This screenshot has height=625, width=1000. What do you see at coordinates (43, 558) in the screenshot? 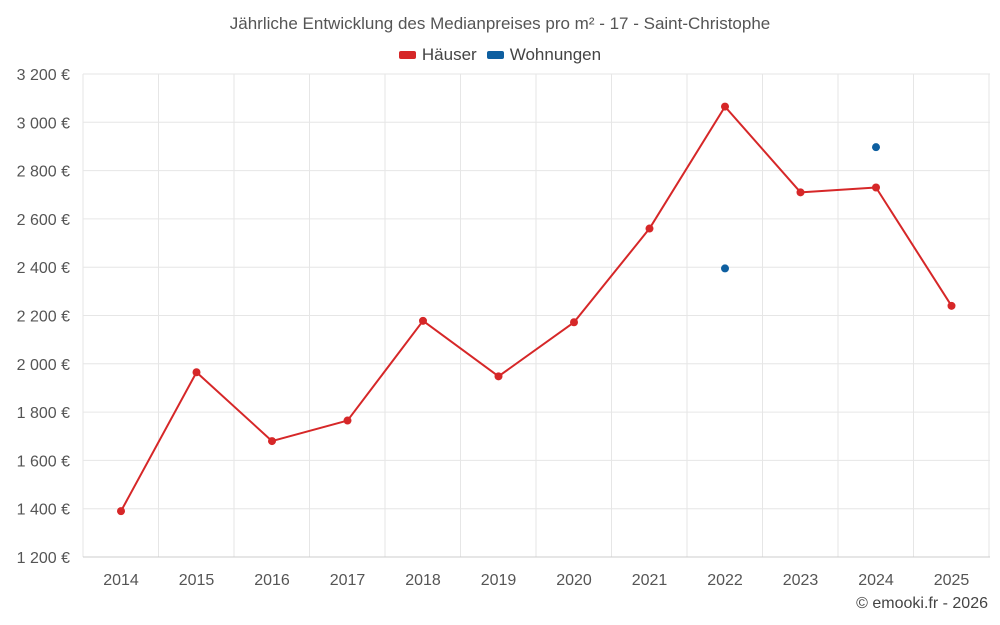
I see `y-tick-label: 1 200 €` at bounding box center [43, 558].